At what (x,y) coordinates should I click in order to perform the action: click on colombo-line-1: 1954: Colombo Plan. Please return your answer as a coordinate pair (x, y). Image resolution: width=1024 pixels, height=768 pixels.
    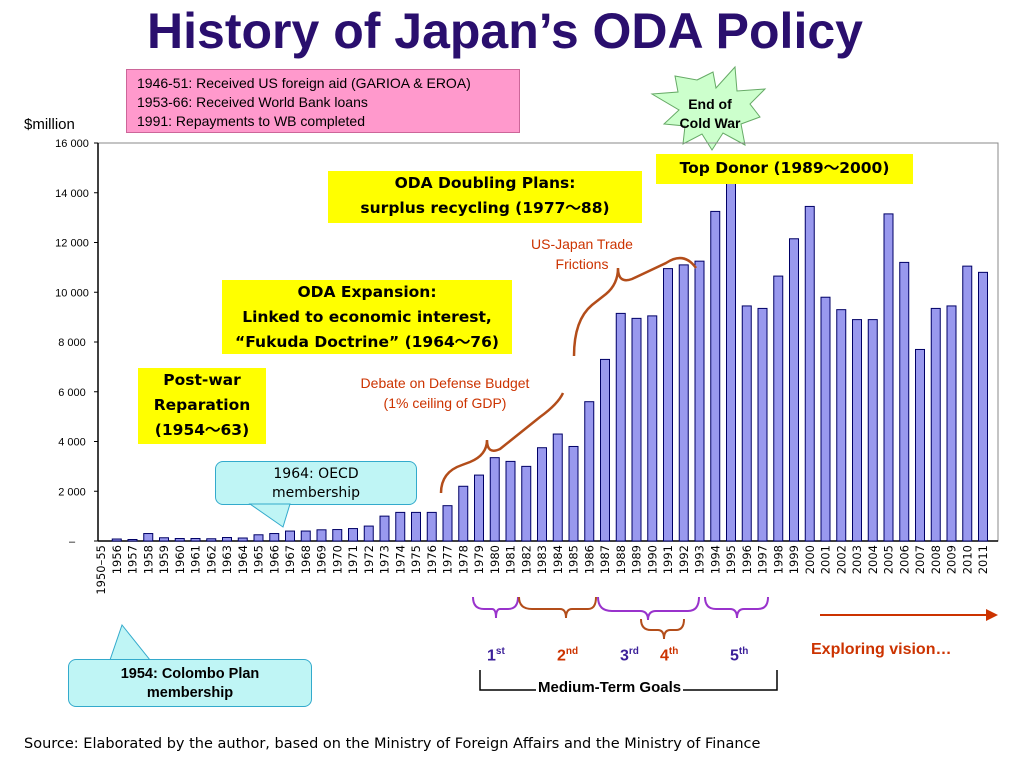
    Looking at the image, I should click on (190, 674).